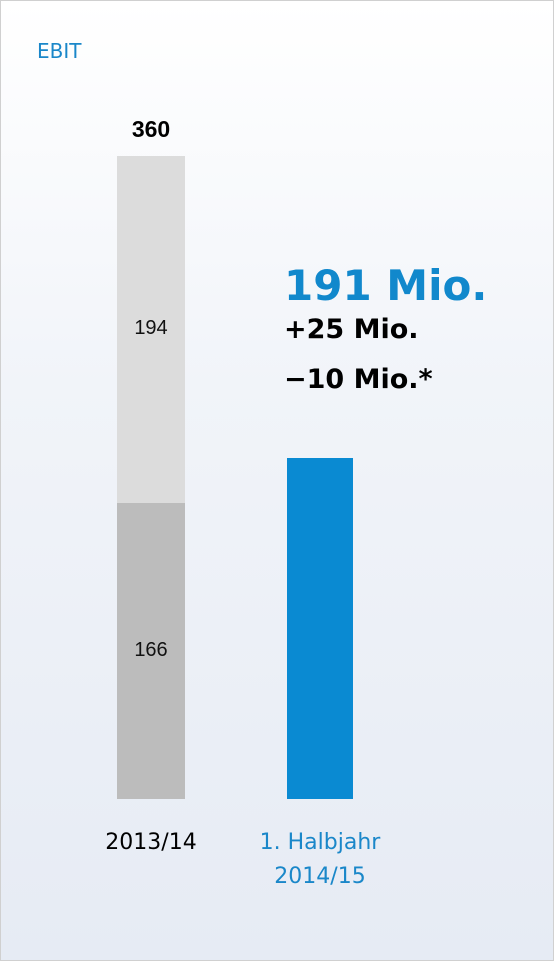 Image resolution: width=554 pixels, height=961 pixels. Describe the element at coordinates (320, 859) in the screenshot. I see `x-tick-label: 1. Halbjahr 2014/15` at that location.